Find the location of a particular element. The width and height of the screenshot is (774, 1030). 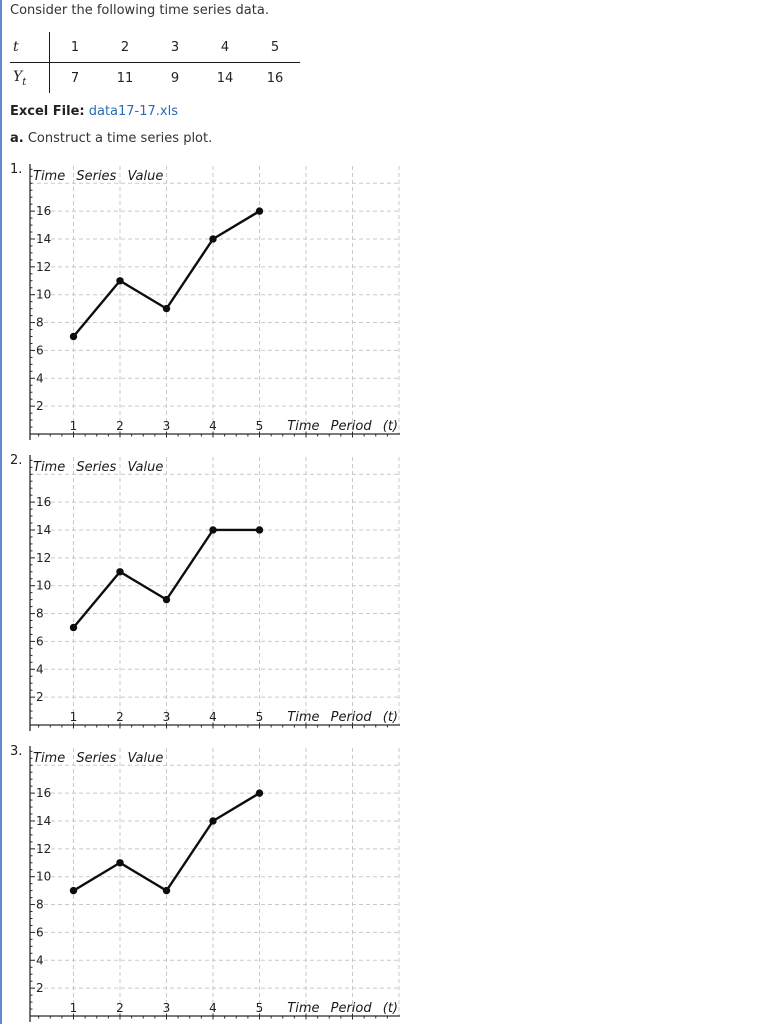

table-cell: 7 is located at coordinates (75, 78).